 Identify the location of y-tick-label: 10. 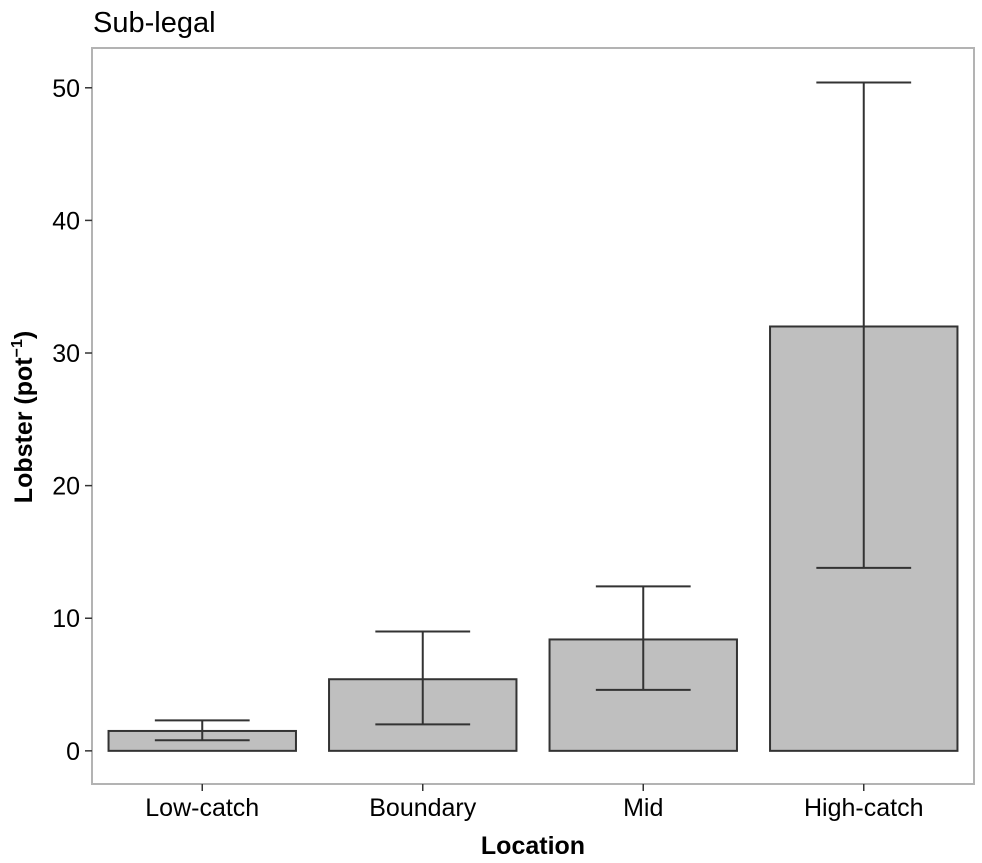
(66, 619).